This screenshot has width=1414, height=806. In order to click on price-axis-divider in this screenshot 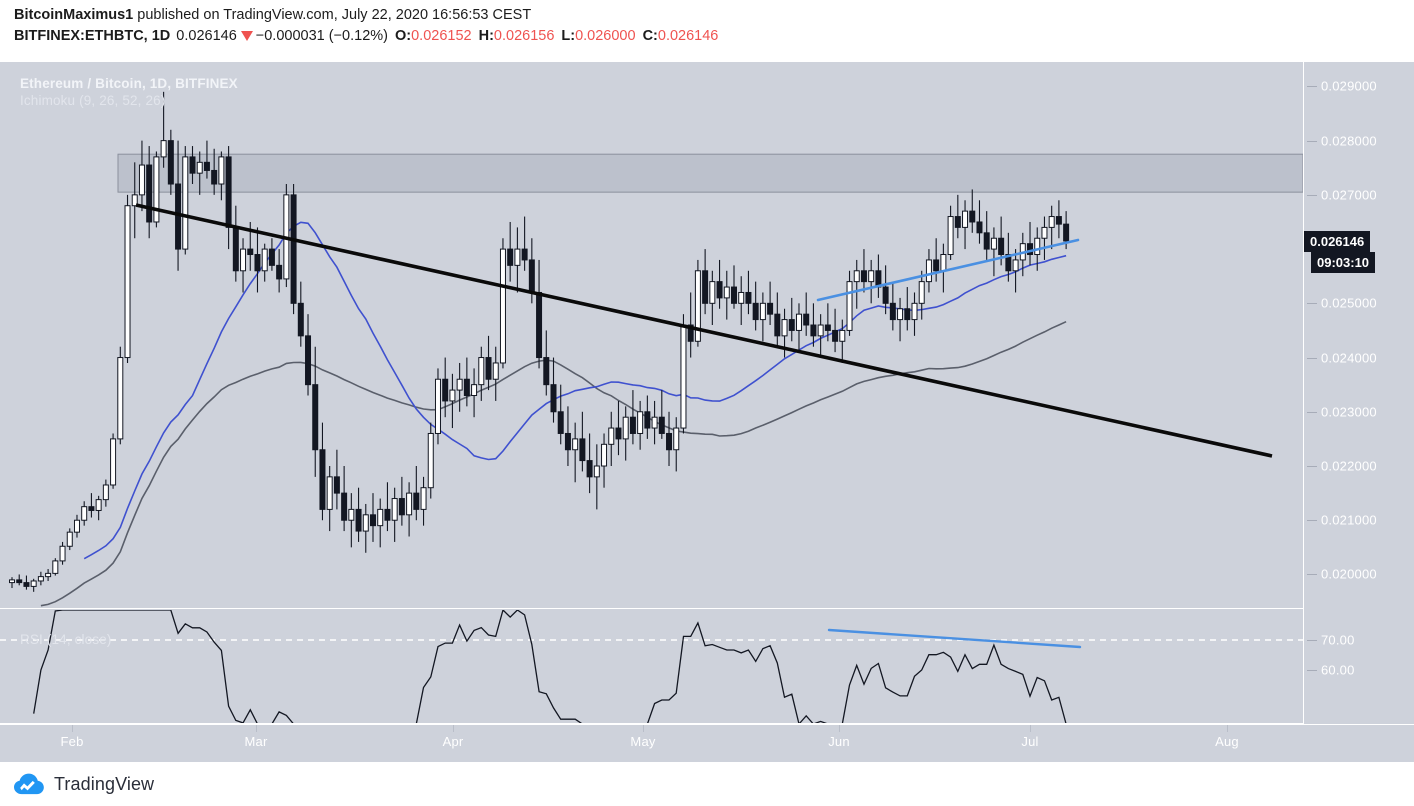, I will do `click(1303, 393)`.